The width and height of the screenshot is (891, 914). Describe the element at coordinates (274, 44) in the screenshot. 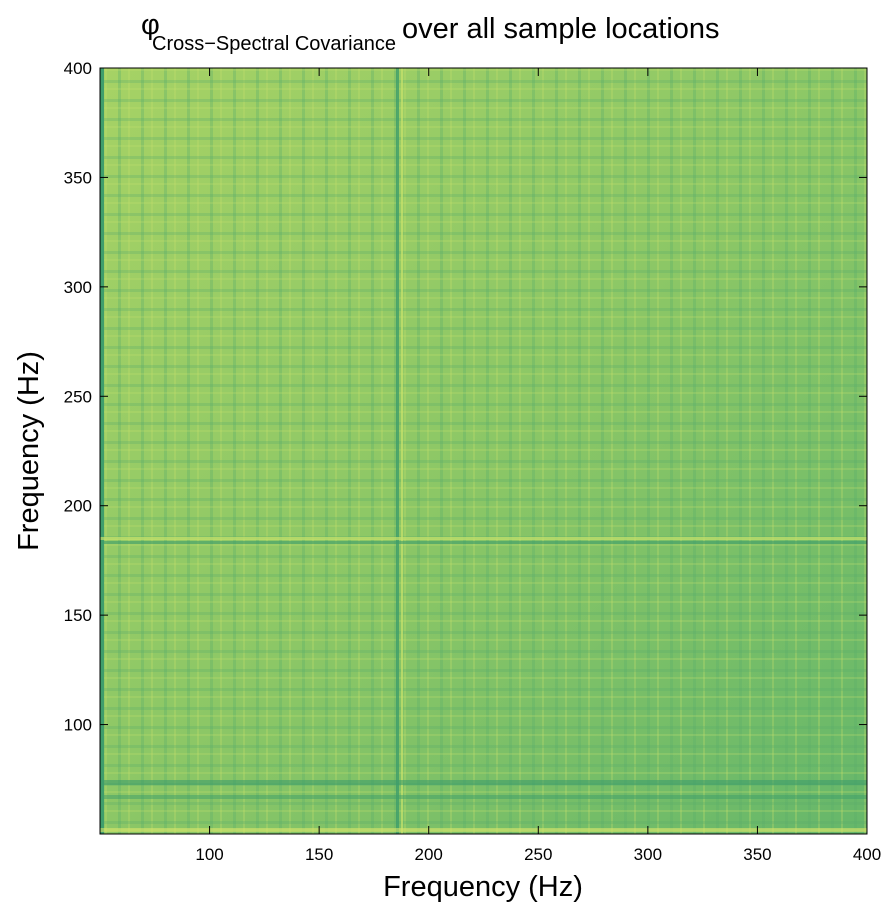

I see `title-subscript: Cross−Spectral Covariance` at that location.